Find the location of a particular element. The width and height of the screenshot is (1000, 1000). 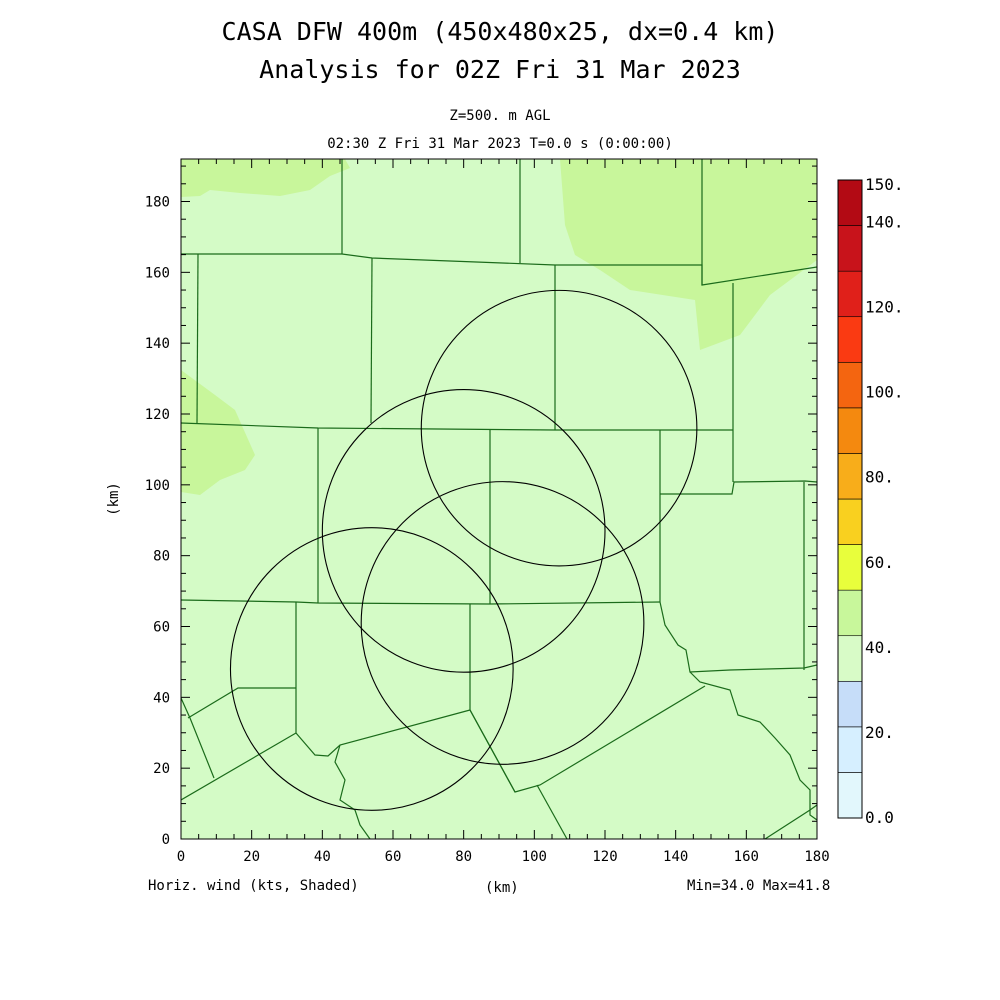

title-line1: CASA DFW 400m (450x480x25, dx=0.4 km) is located at coordinates (500, 31).